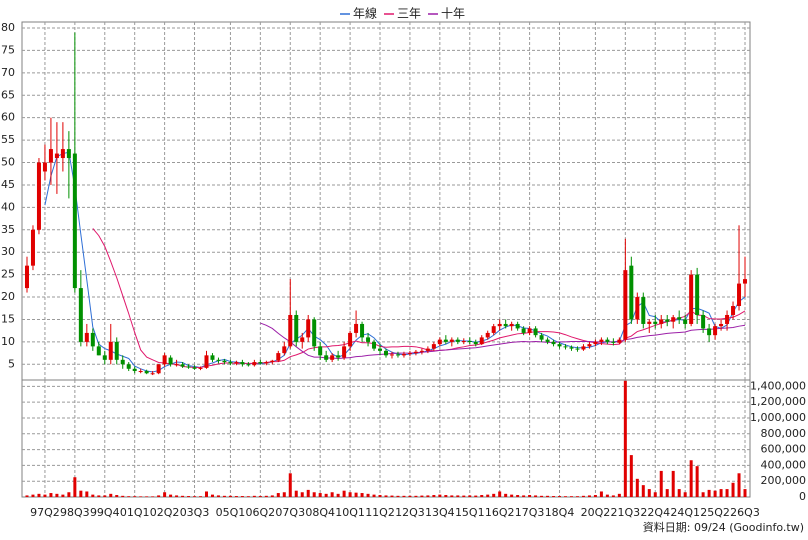 This screenshot has width=808, height=540. Describe the element at coordinates (8, 274) in the screenshot. I see `y-tick-label: 25` at that location.